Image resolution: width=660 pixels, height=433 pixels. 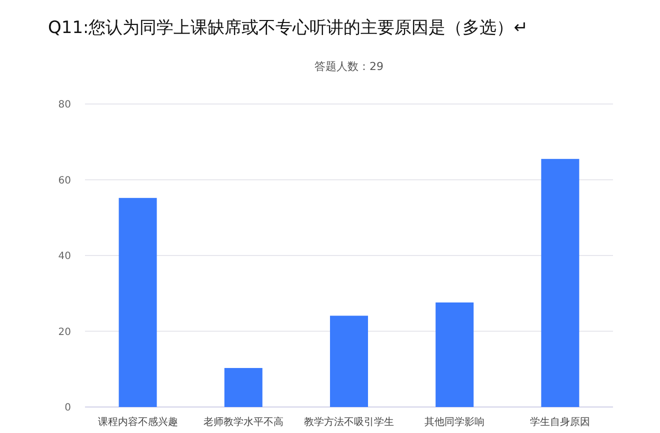 What do you see at coordinates (64, 256) in the screenshot?
I see `y-tick-label: 40` at bounding box center [64, 256].